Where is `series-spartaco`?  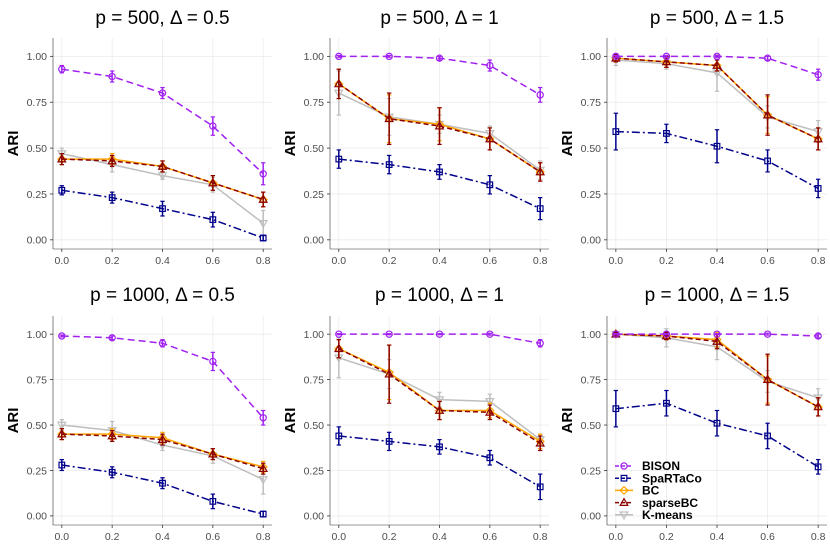
series-spartaco is located at coordinates (717, 155).